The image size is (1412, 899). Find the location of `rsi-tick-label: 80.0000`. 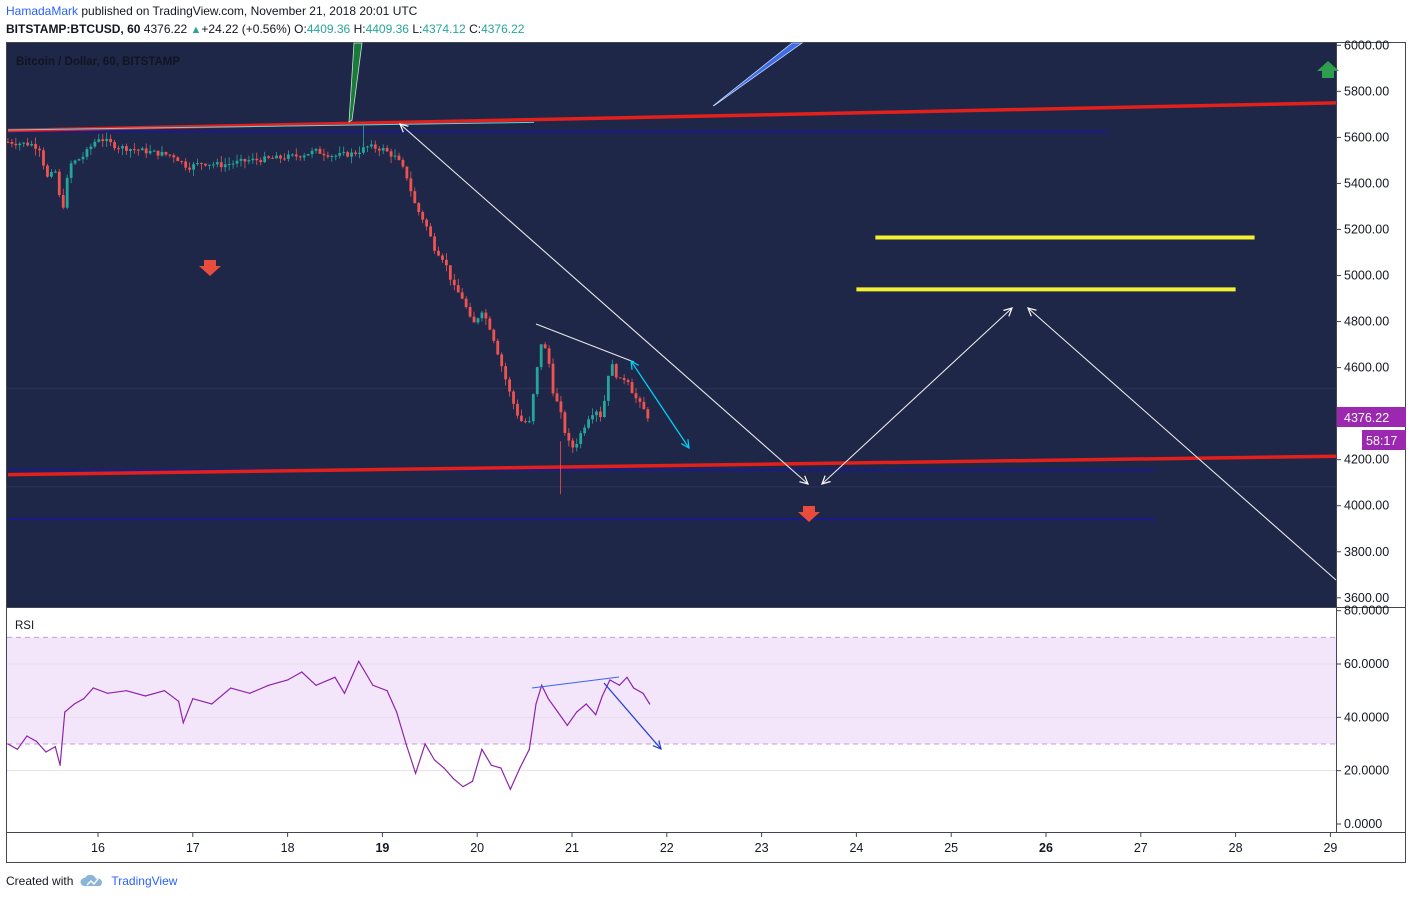

rsi-tick-label: 80.0000 is located at coordinates (1366, 611).